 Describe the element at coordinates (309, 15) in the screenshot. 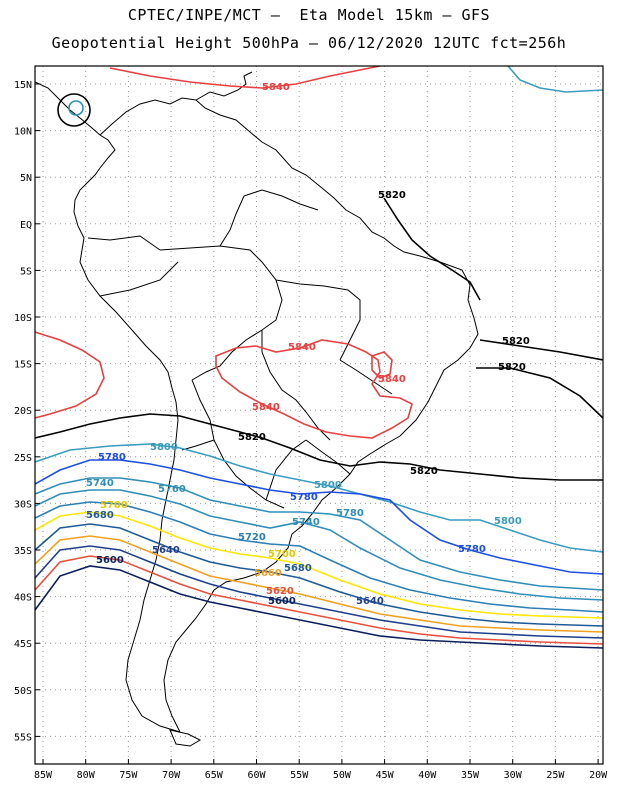

I see `map-title-line1: CPTEC/INPE/MCT – Eta Model 15km – GFS` at that location.